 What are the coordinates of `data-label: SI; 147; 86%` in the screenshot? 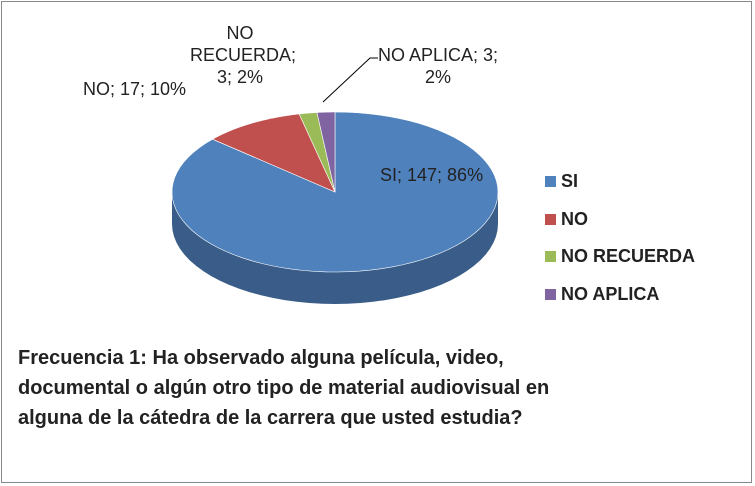 It's located at (432, 175).